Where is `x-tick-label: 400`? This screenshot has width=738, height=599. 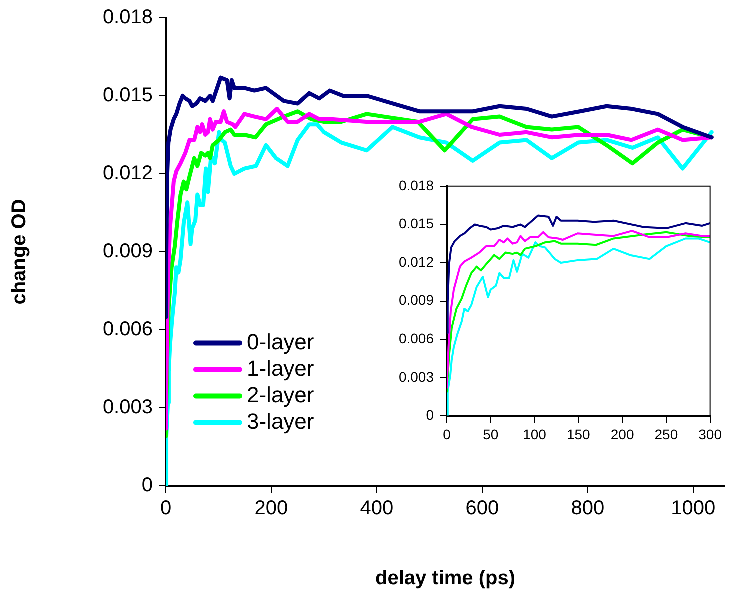 x-tick-label: 400 is located at coordinates (377, 509).